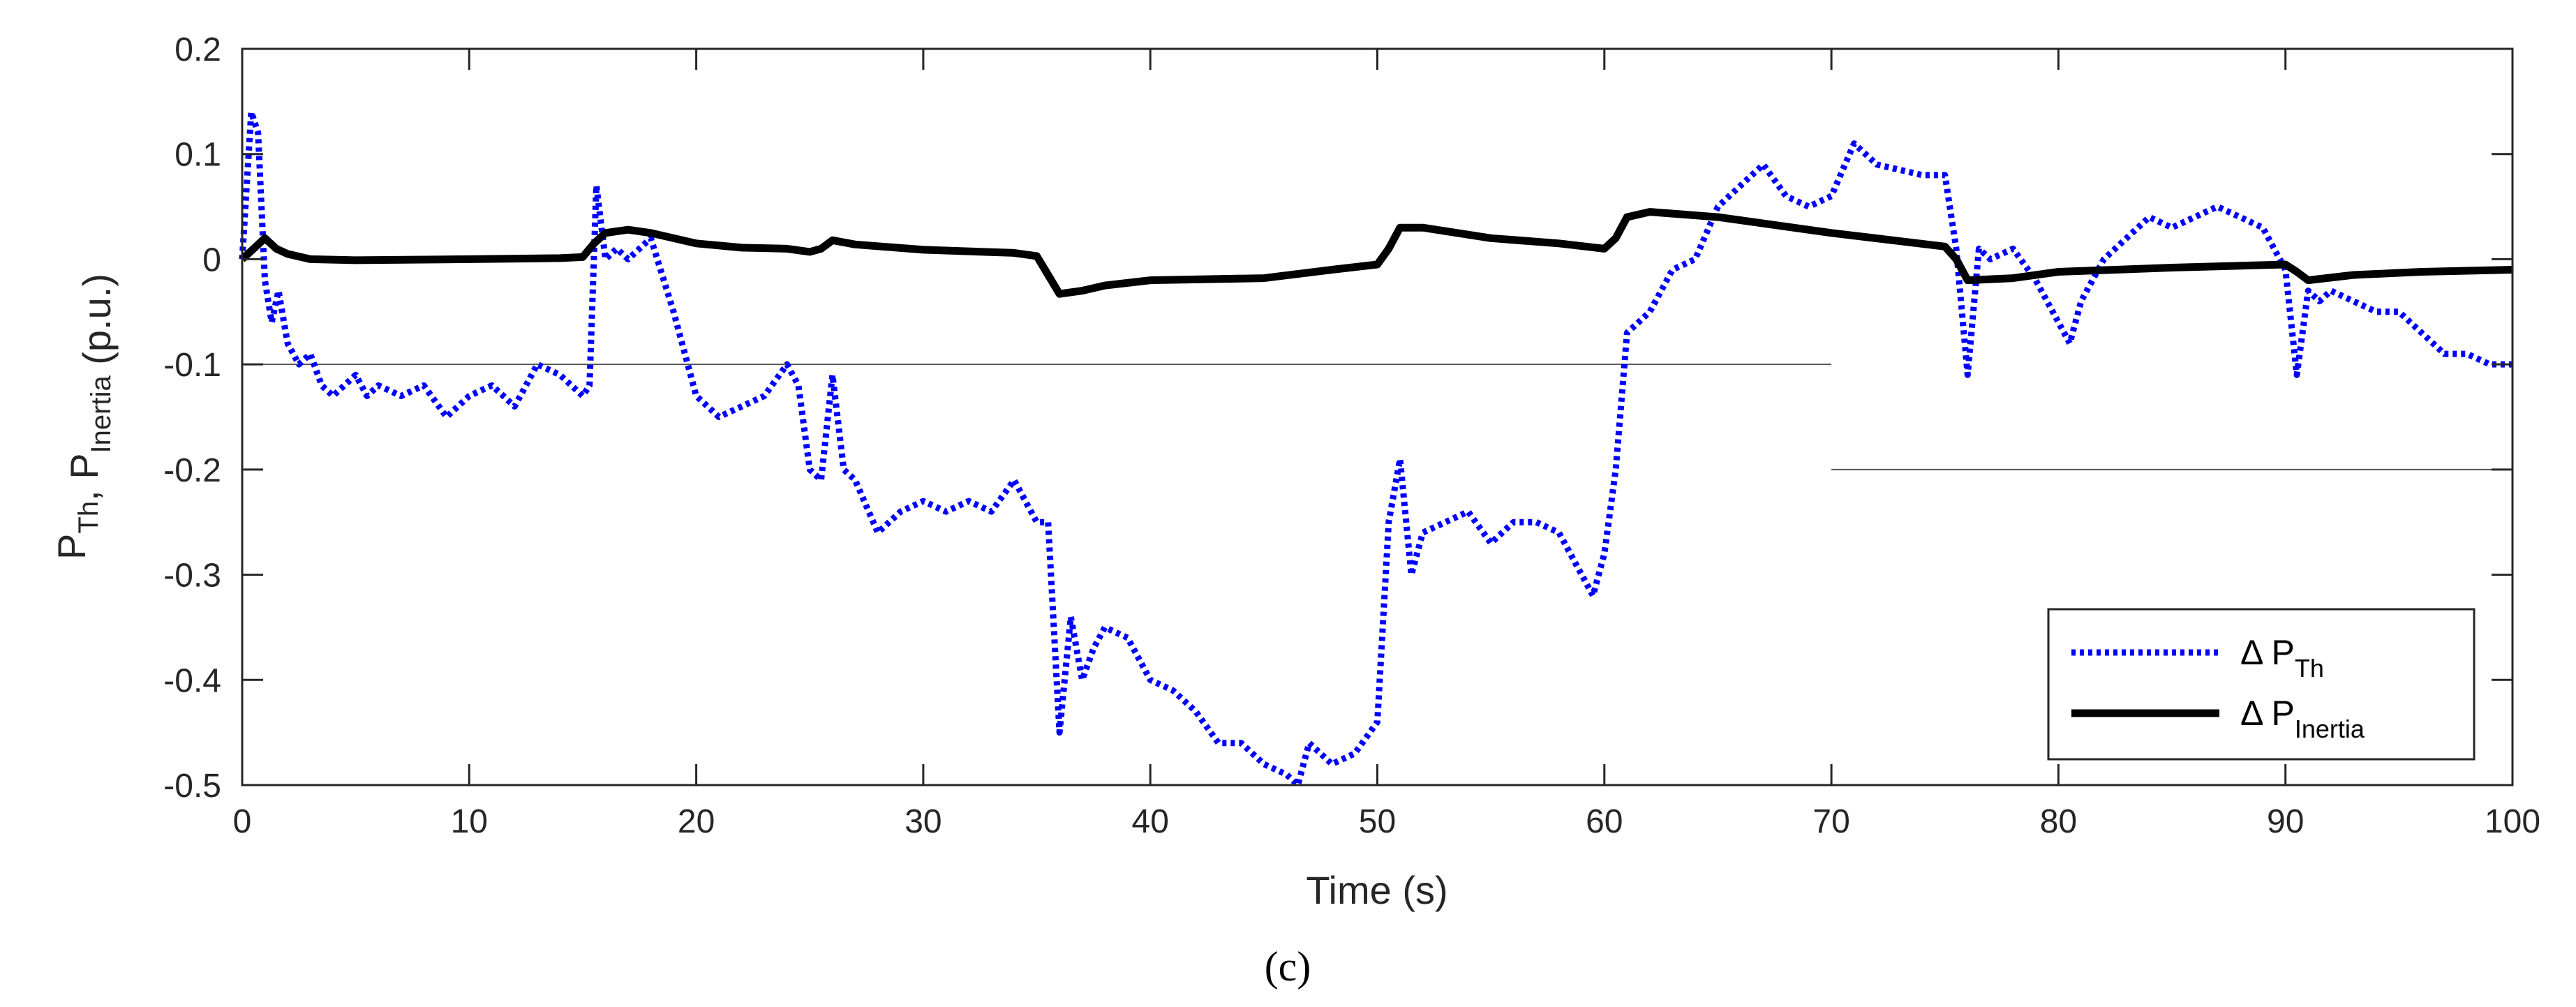  What do you see at coordinates (243, 821) in the screenshot?
I see `x-tick-label: 0` at bounding box center [243, 821].